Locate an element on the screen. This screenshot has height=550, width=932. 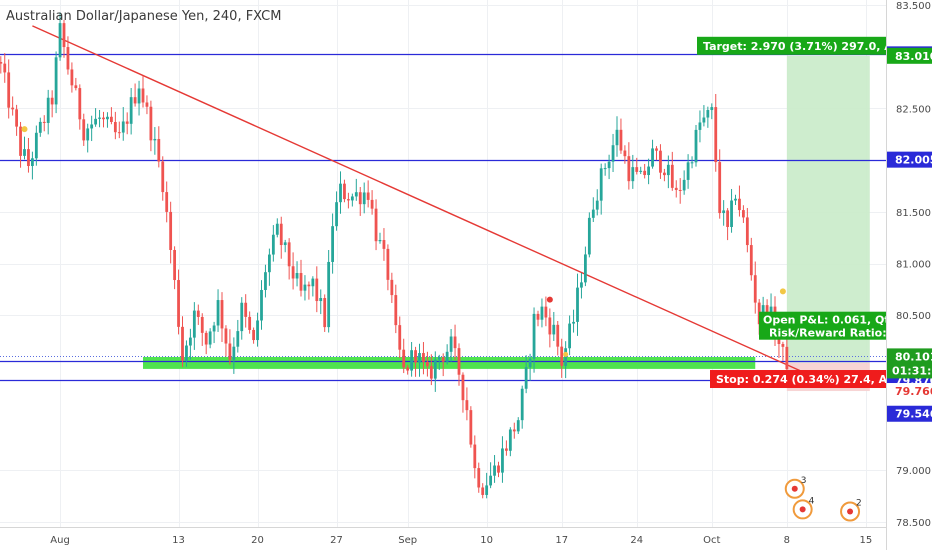
last-price-label: 80.101 is located at coordinates (913, 356).